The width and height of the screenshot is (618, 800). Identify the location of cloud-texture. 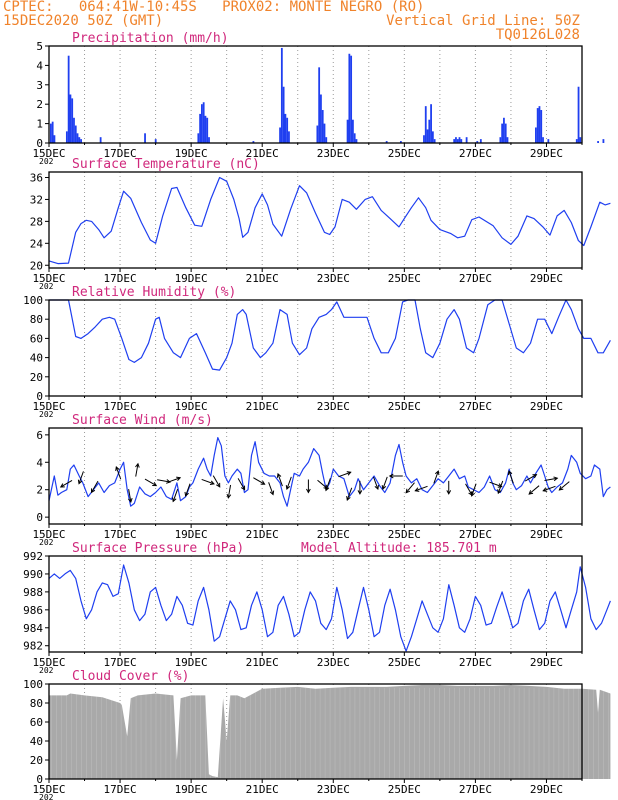
(330, 733).